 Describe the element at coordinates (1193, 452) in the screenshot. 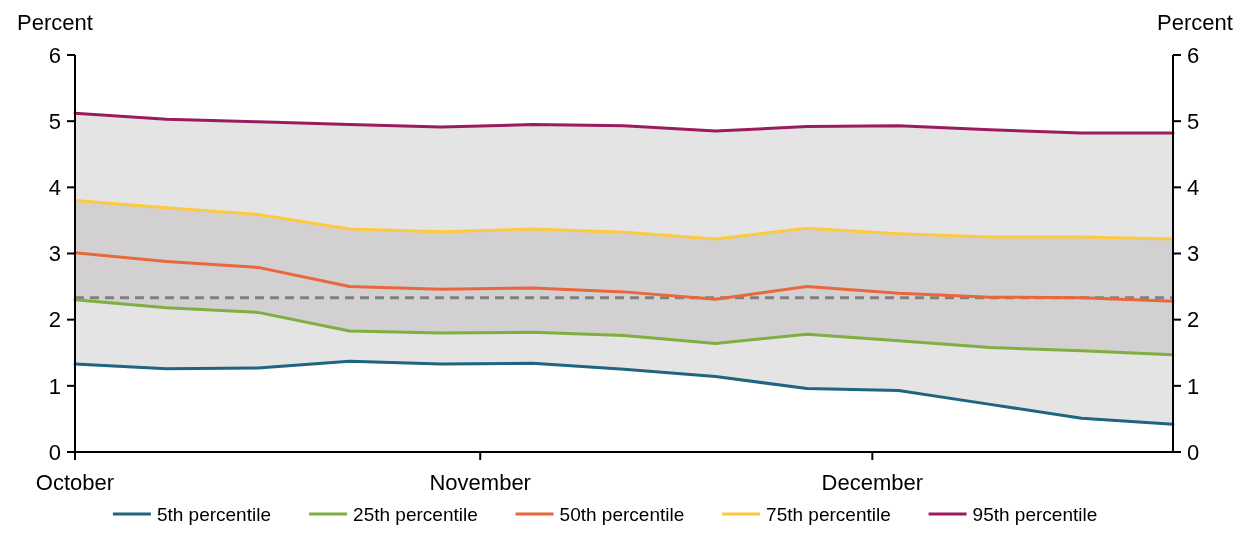

I see `y2-tick-label: 0` at that location.